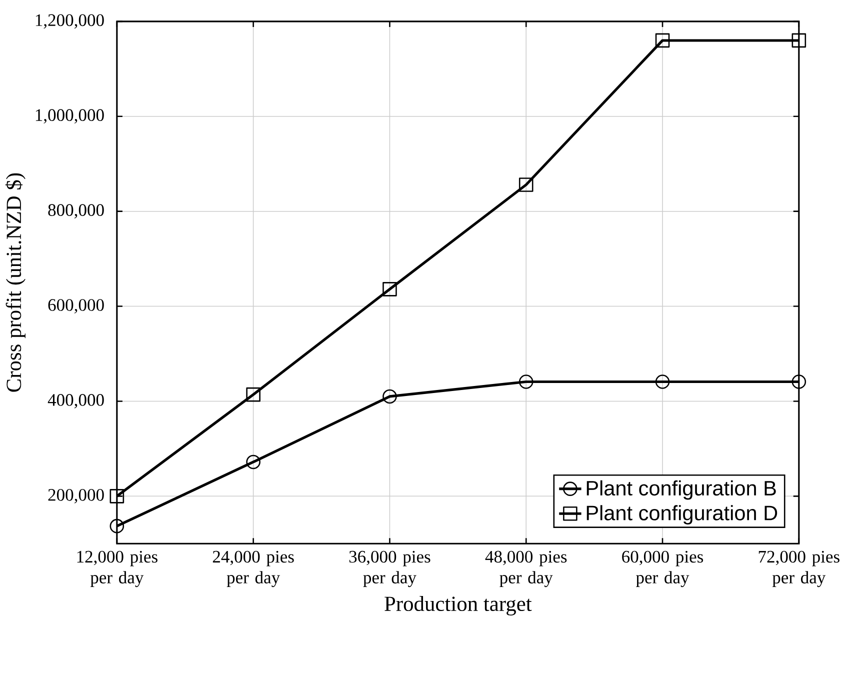 The width and height of the screenshot is (850, 675). What do you see at coordinates (526, 568) in the screenshot?
I see `x-tick-label: 48,000 pies per day` at bounding box center [526, 568].